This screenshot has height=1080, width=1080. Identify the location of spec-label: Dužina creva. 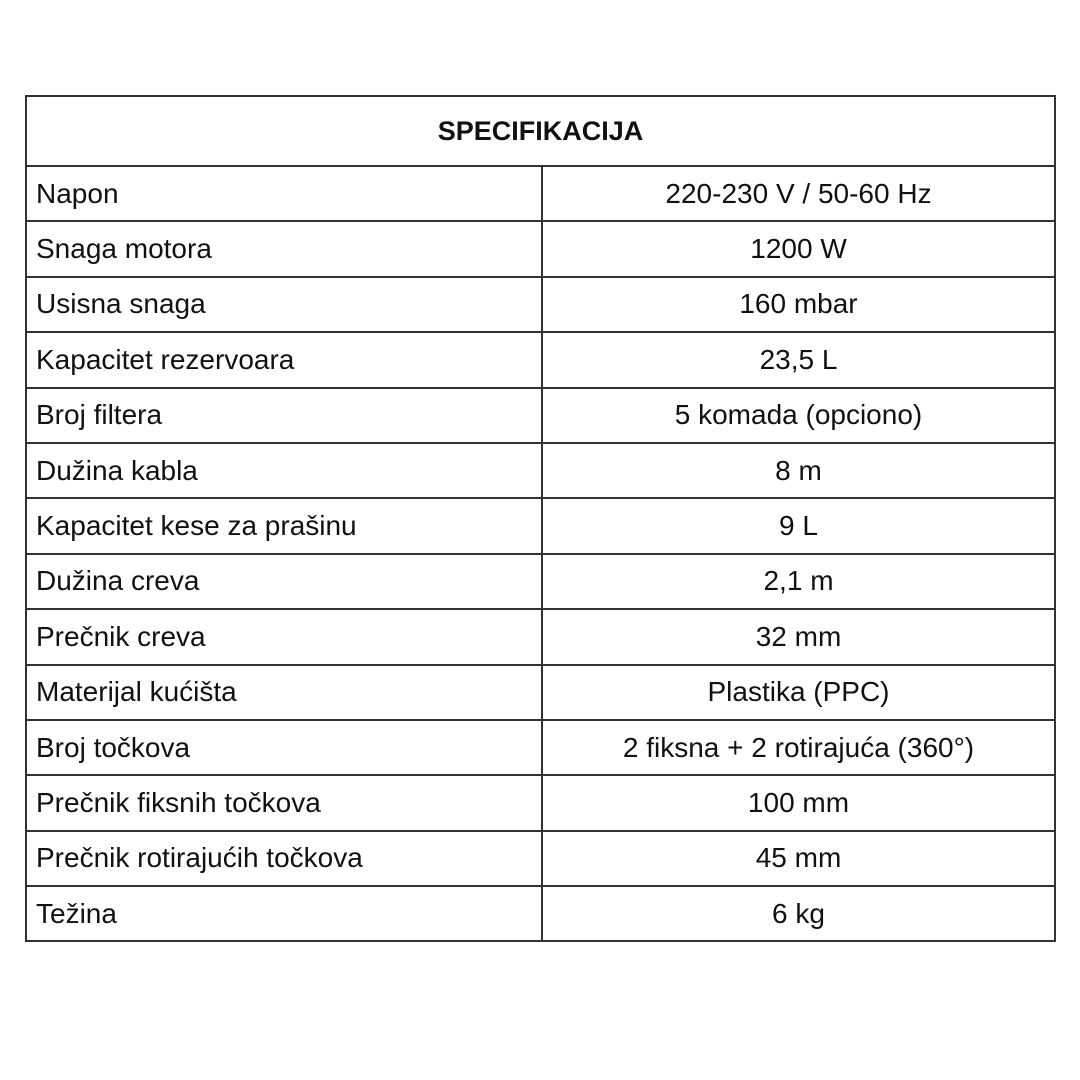
(284, 581).